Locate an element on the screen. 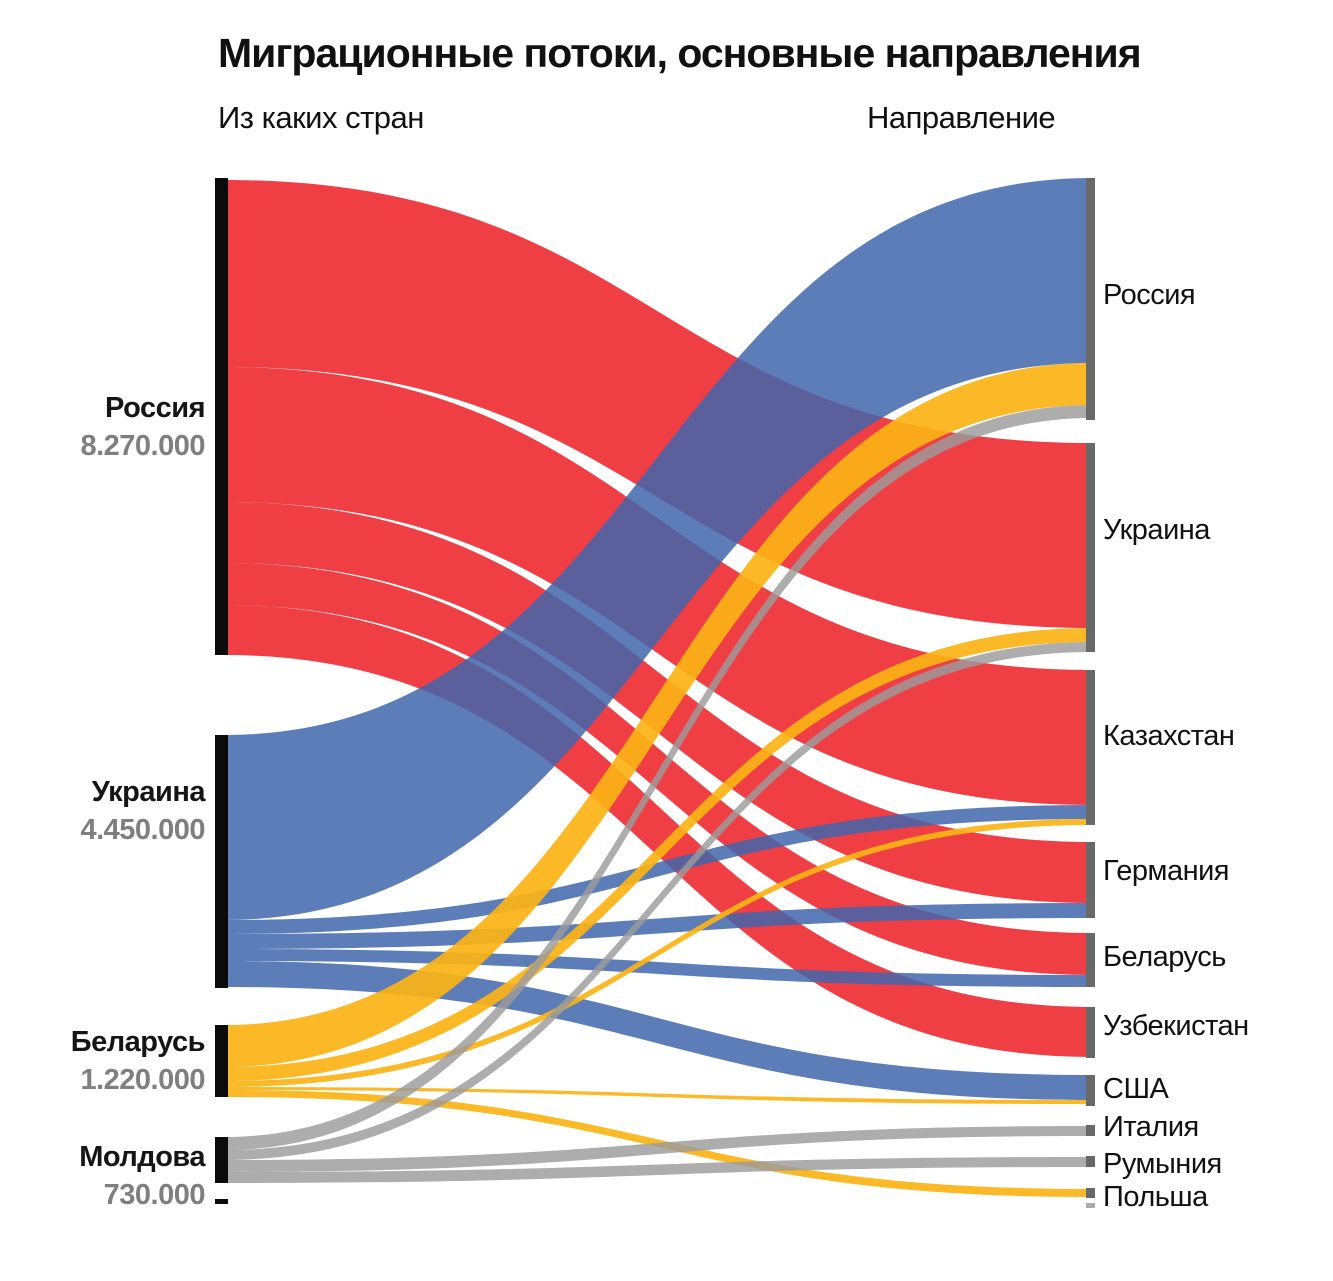 The width and height of the screenshot is (1333, 1281). flow-ua-t_kz is located at coordinates (658, 869).